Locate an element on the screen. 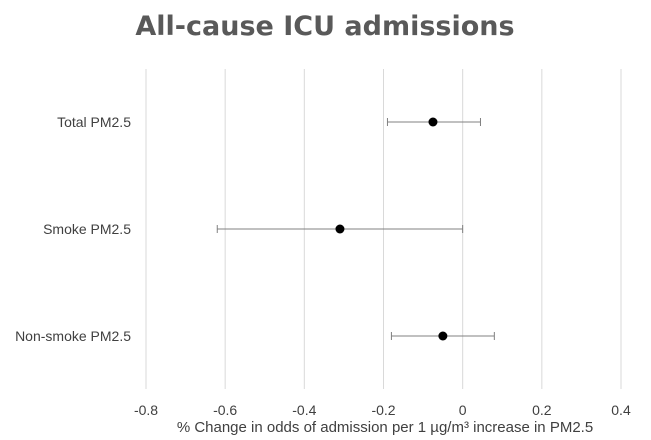 The height and width of the screenshot is (440, 651). category-label: Smoke PM2.5 is located at coordinates (87, 229).